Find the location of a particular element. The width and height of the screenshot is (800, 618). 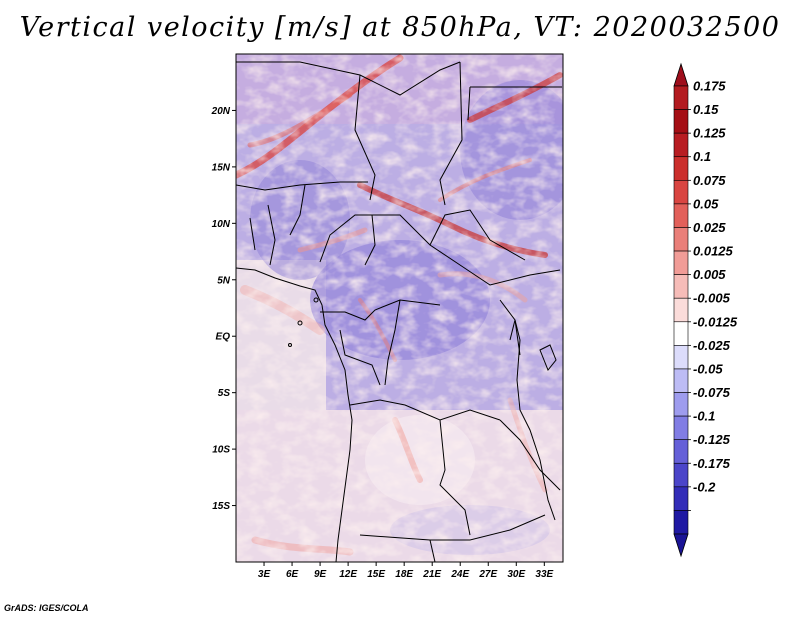

lat-tick-label: 5N is located at coordinates (224, 280).